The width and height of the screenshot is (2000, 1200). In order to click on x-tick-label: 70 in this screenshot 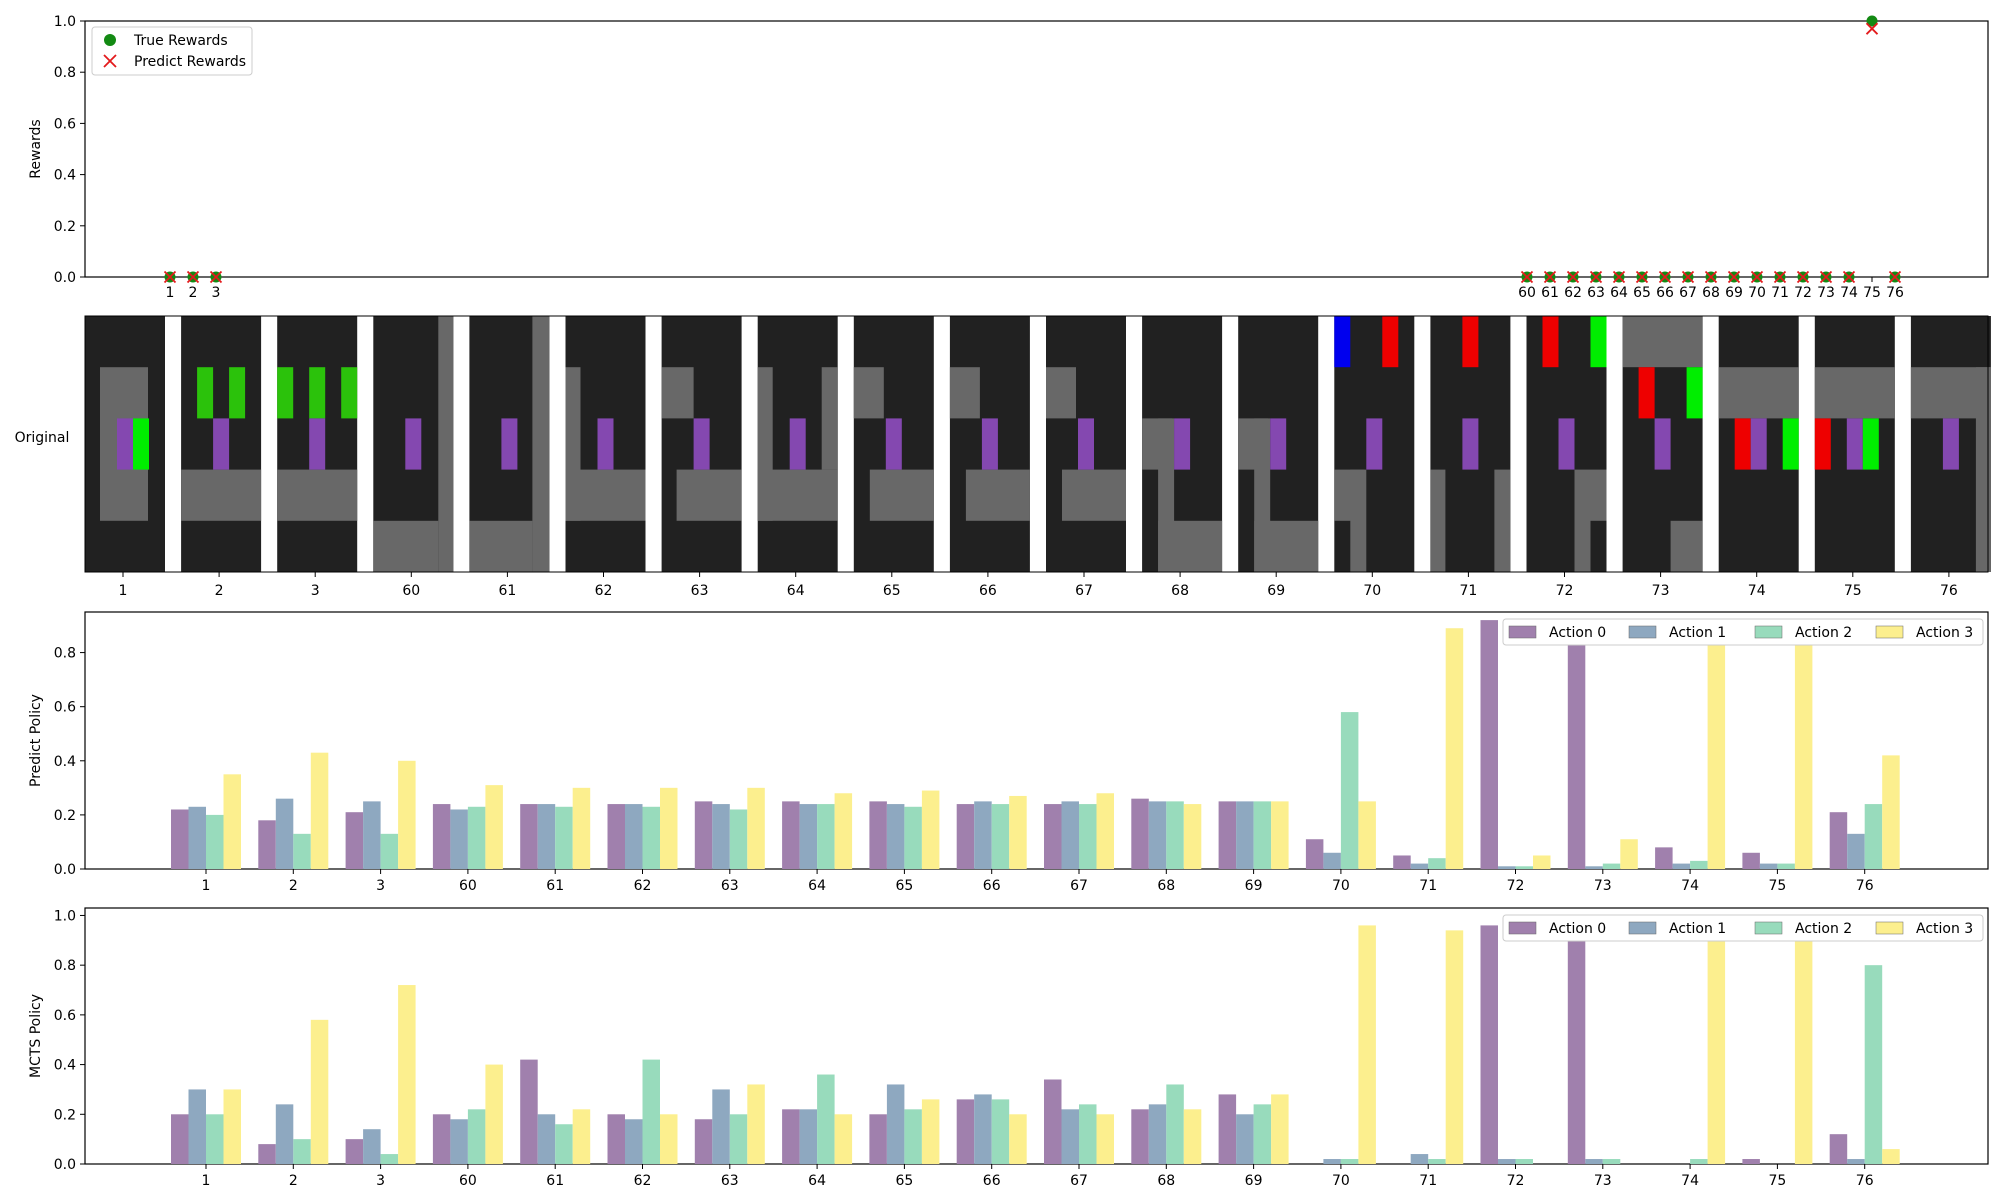, I will do `click(1341, 886)`.